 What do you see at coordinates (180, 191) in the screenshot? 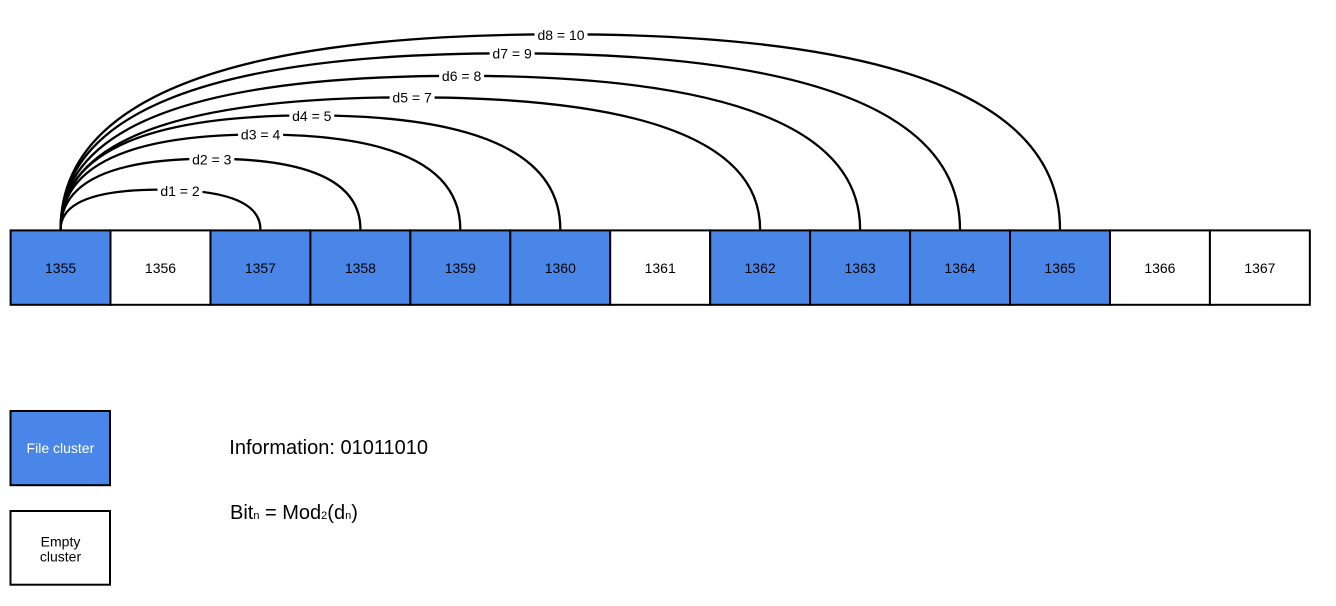
I see `svg-text: d1 = 2` at bounding box center [180, 191].